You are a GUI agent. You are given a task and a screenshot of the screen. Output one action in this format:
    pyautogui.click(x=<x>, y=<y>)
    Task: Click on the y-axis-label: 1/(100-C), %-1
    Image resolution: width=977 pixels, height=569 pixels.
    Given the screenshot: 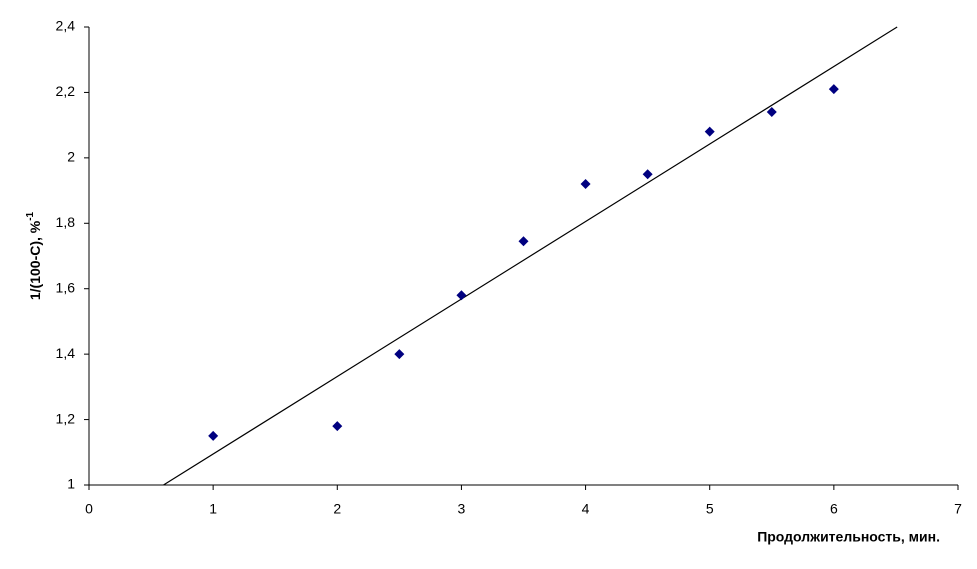 What is the action you would take?
    pyautogui.click(x=34, y=255)
    